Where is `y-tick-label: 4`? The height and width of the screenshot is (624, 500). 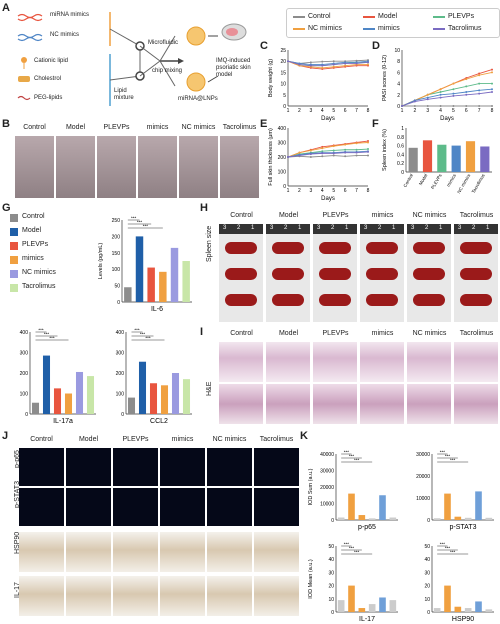 y-tick-label: 4 is located at coordinates (398, 85).